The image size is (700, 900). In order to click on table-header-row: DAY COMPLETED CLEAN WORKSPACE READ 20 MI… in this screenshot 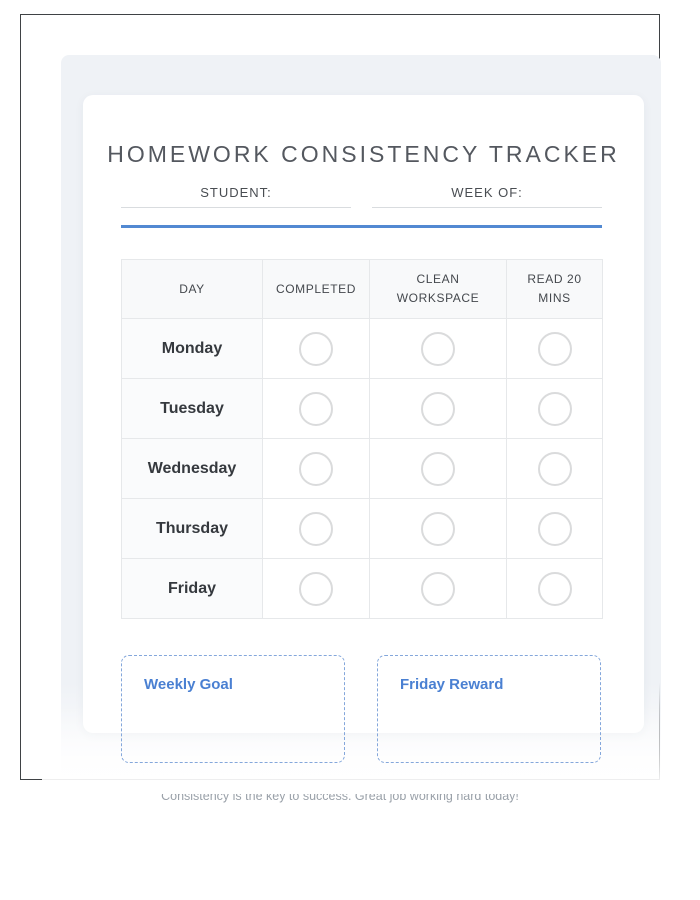, I will do `click(362, 289)`.